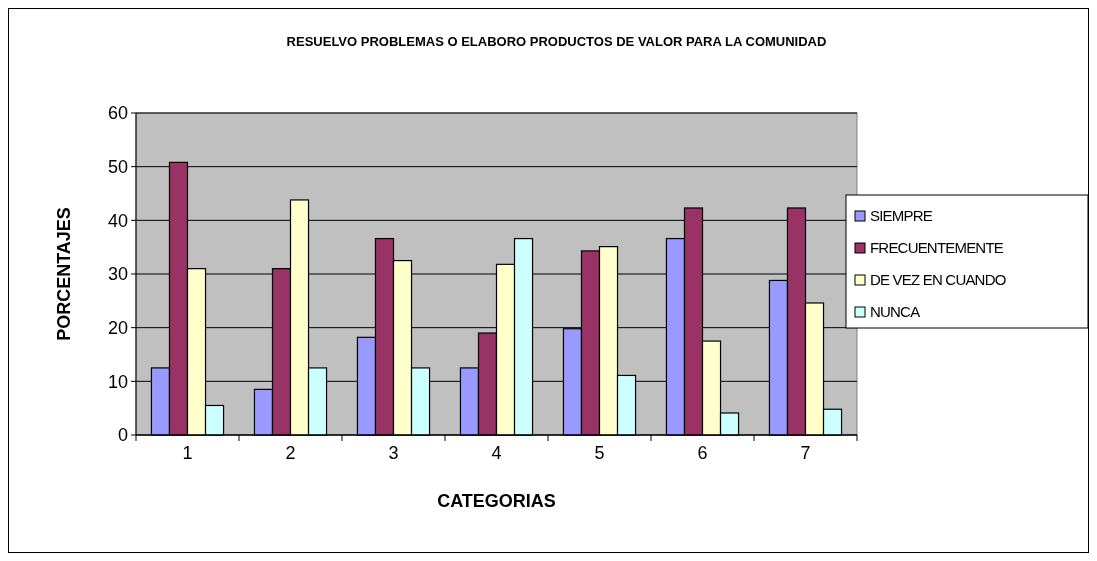  Describe the element at coordinates (496, 501) in the screenshot. I see `x-axis-title: CATEGORIAS` at that location.